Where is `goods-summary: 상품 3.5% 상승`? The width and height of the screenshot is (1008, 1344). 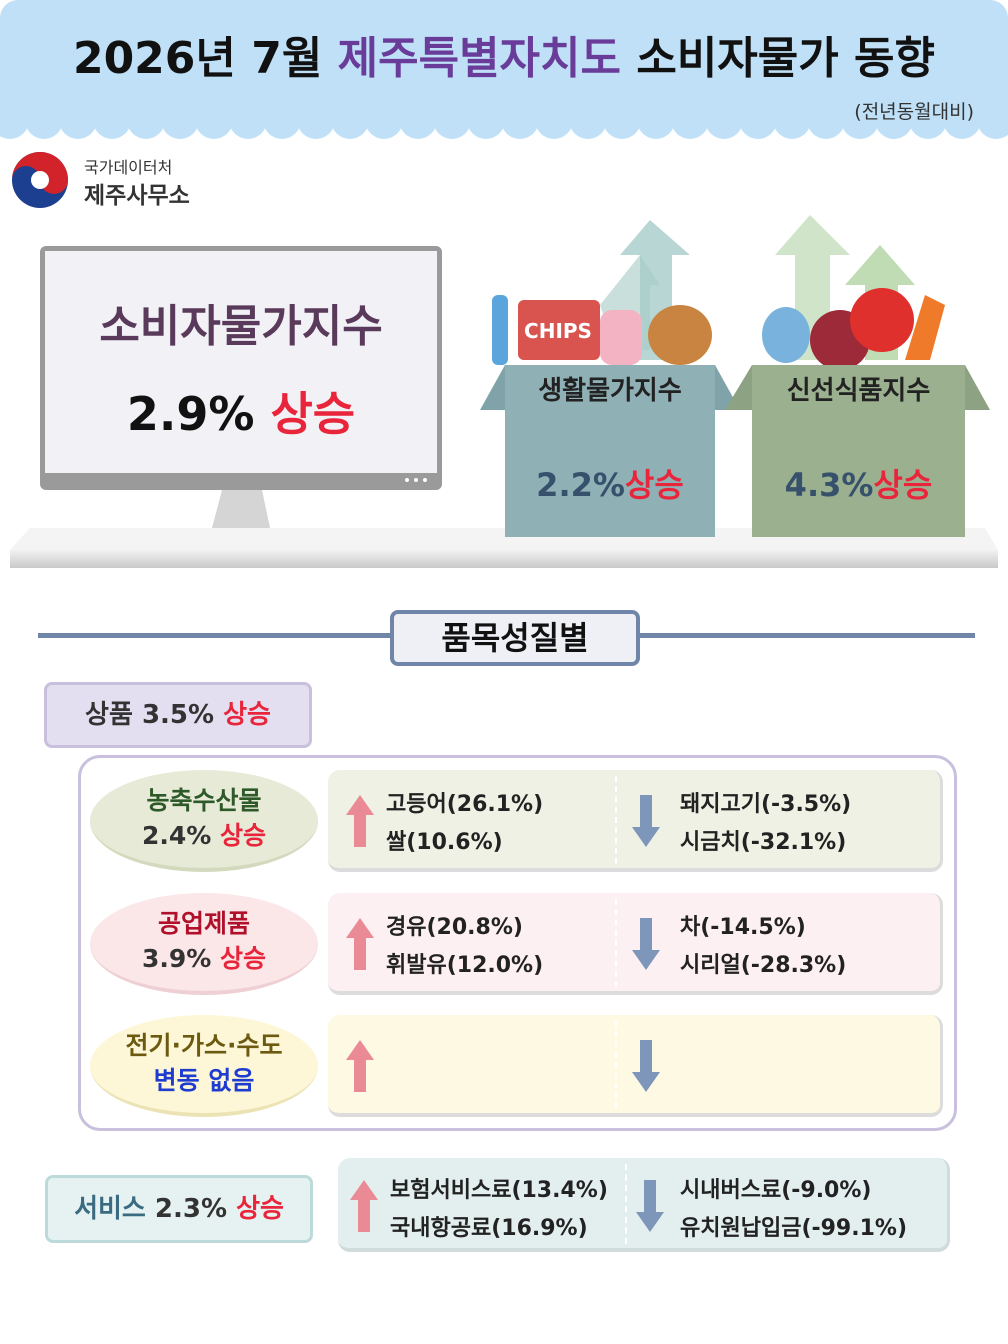 goods-summary: 상품 3.5% 상승 is located at coordinates (178, 715).